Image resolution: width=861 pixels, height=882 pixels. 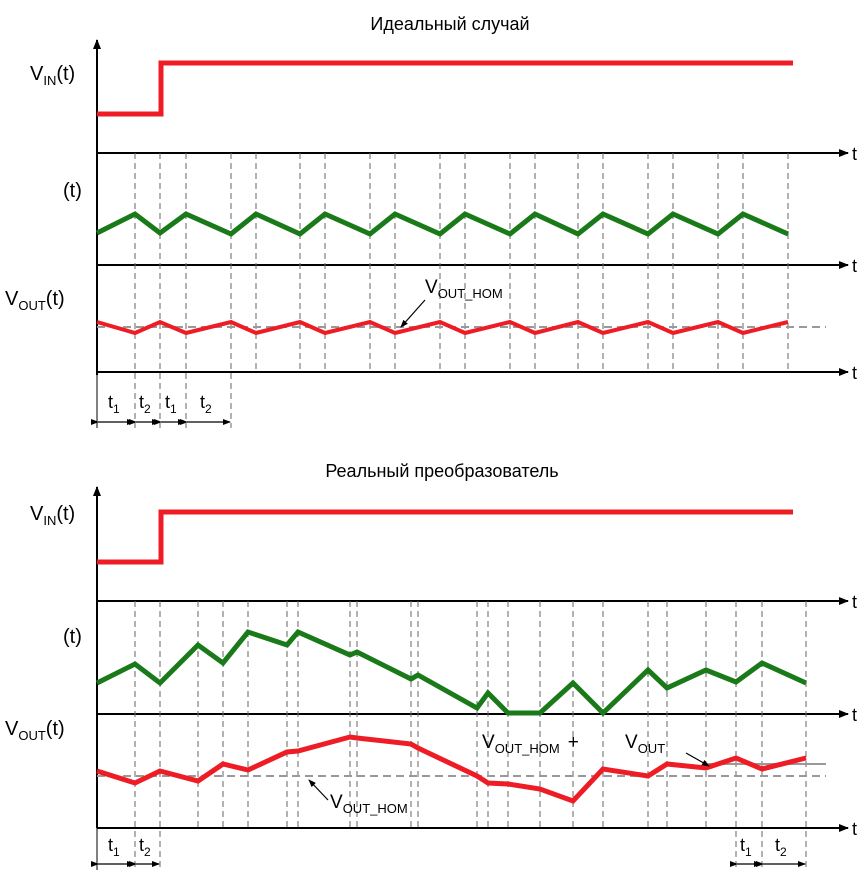 I want to click on ideal-axis-t-3: t, so click(x=854, y=373).